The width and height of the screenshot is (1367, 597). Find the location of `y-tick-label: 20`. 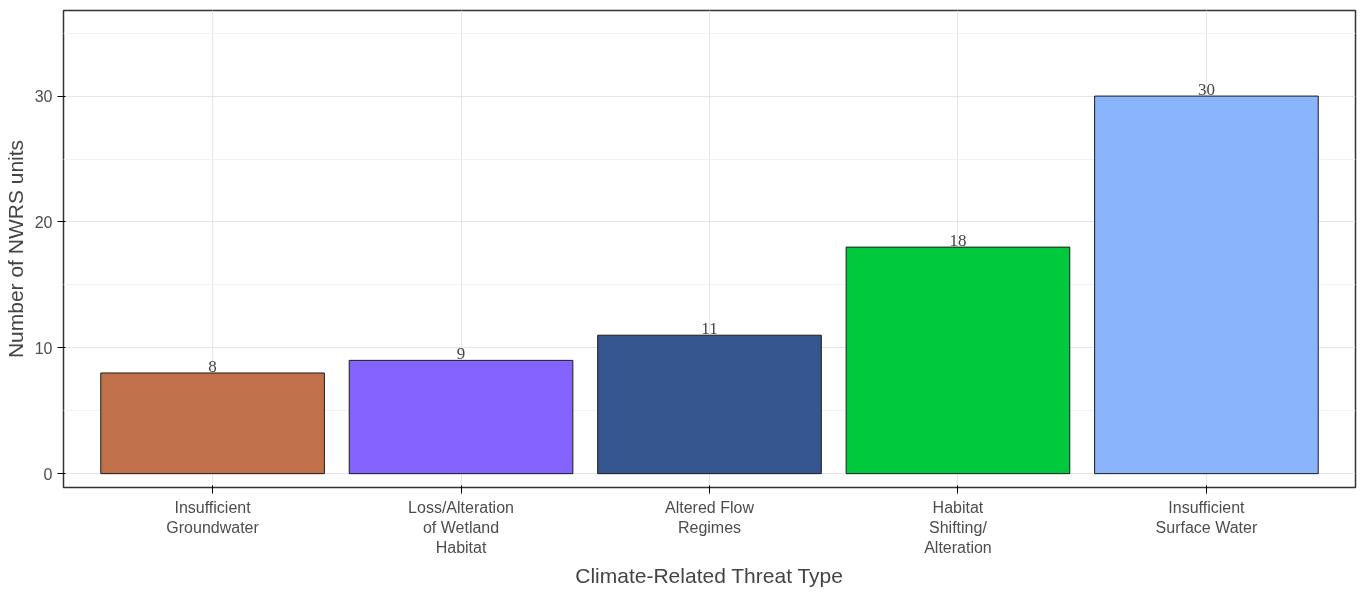

y-tick-label: 20 is located at coordinates (43, 222).